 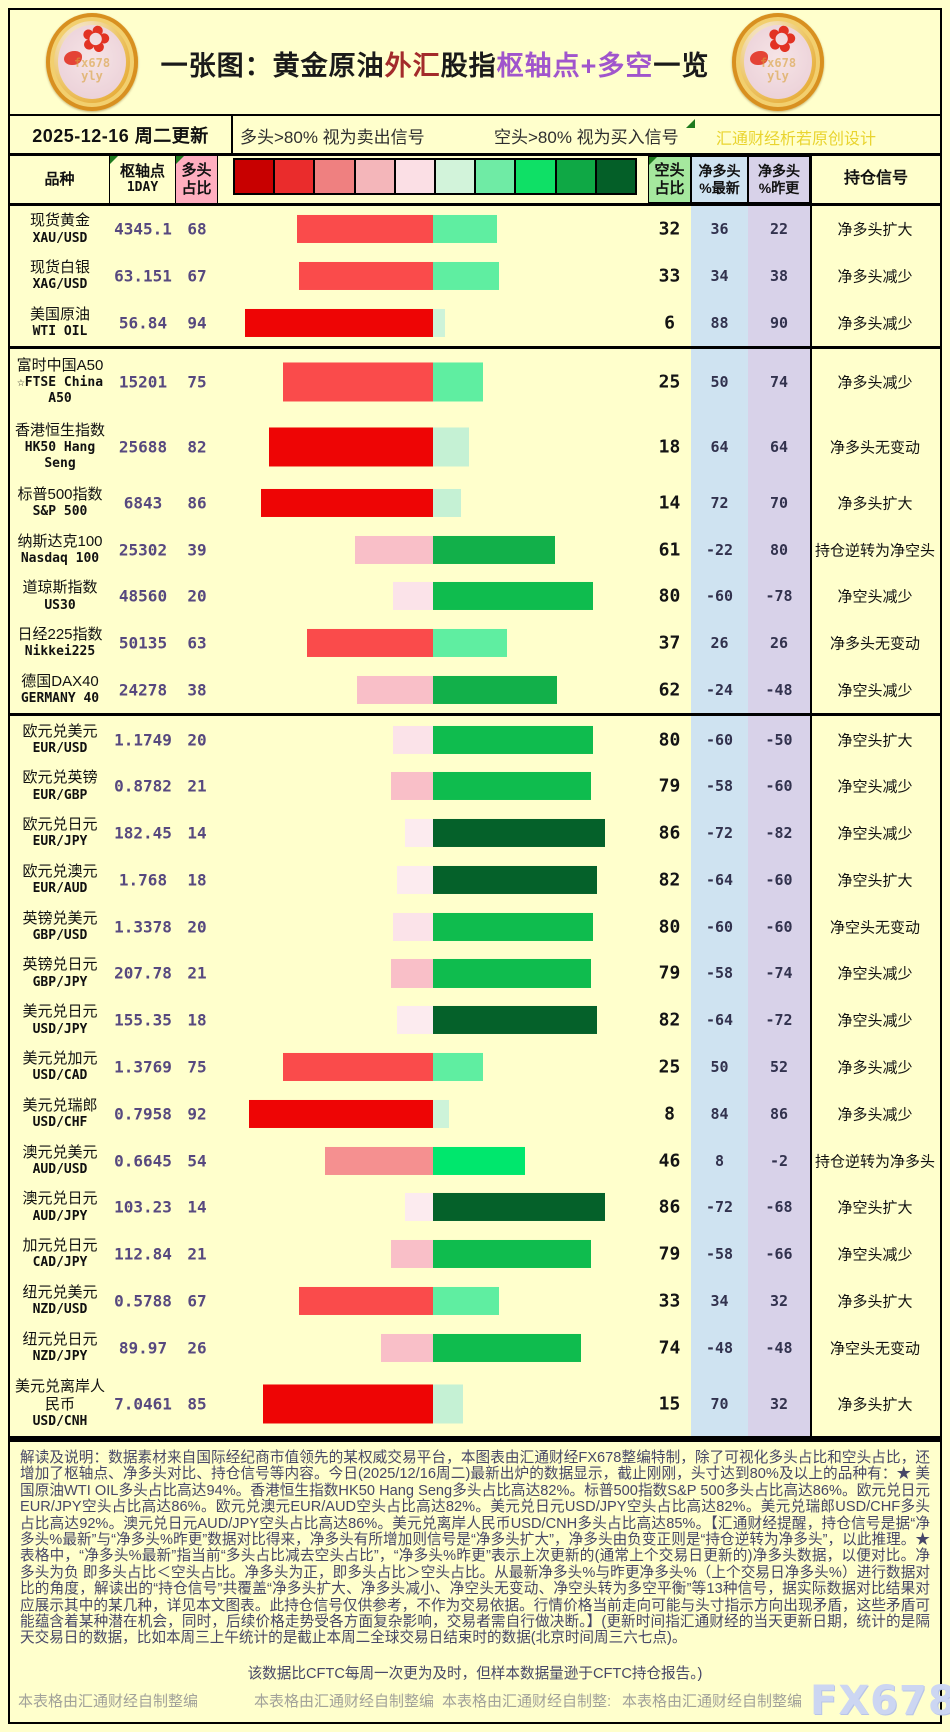 I want to click on pivot-value: 0.7958, so click(x=143, y=1114).